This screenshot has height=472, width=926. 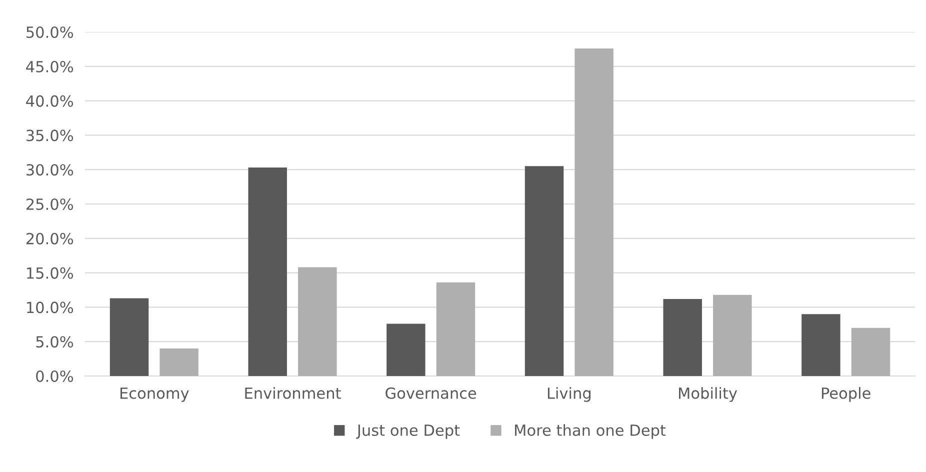 I want to click on x-tick-label: Living, so click(x=569, y=394).